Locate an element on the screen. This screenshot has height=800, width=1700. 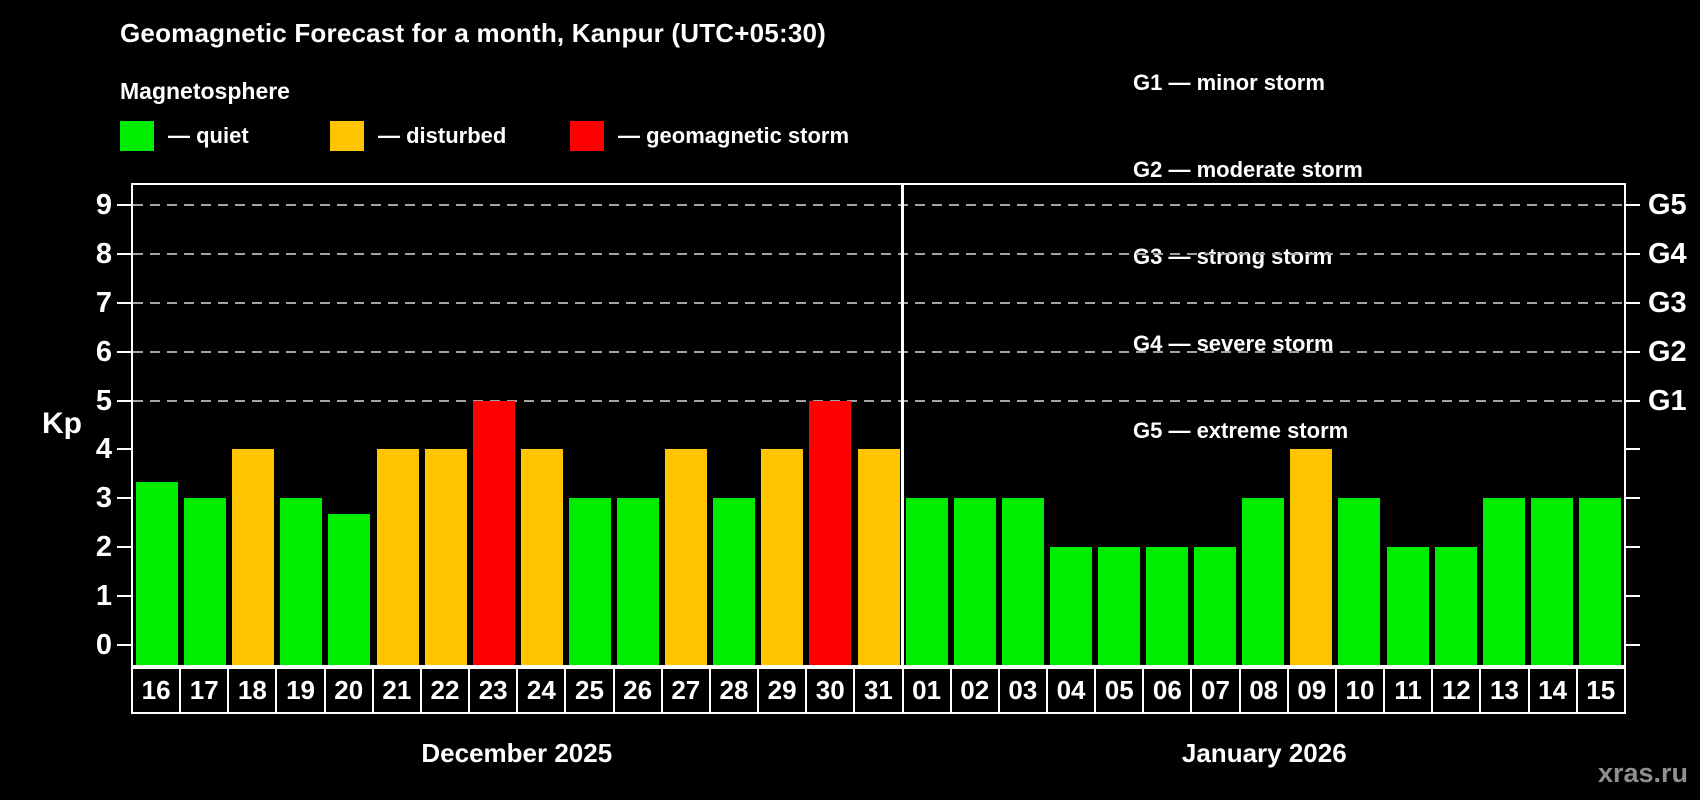
g-axis-label-g3: G3 is located at coordinates (1667, 303).